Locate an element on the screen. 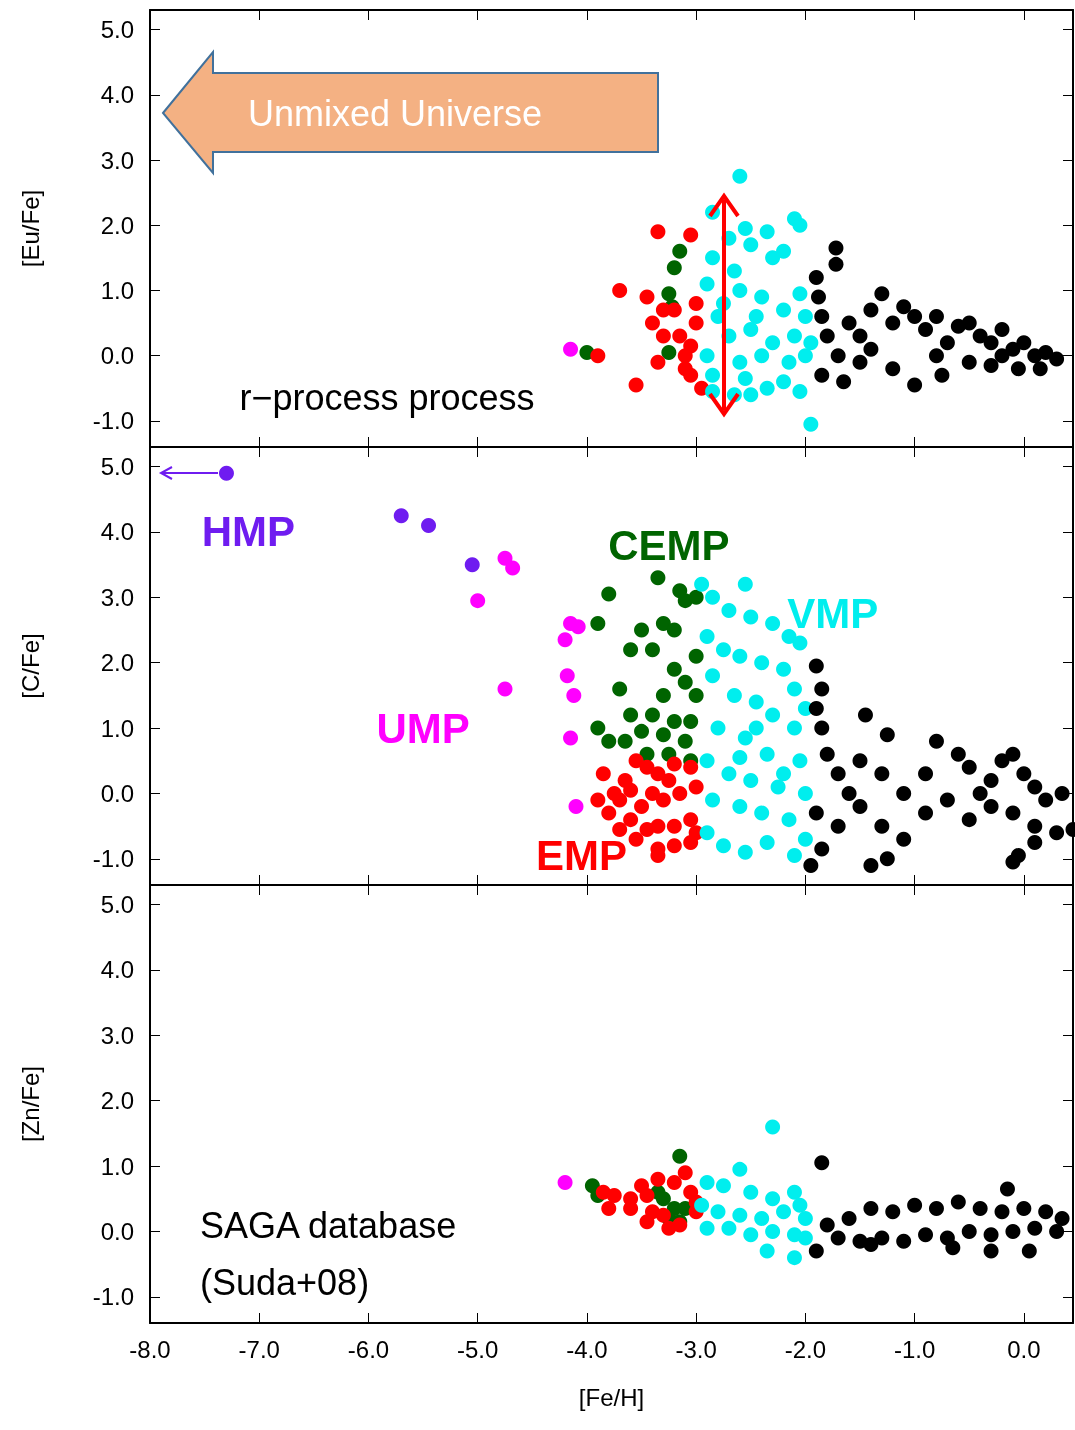 Image resolution: width=1075 pixels, height=1430 pixels. x-tick-label: -3.0 is located at coordinates (696, 1349).